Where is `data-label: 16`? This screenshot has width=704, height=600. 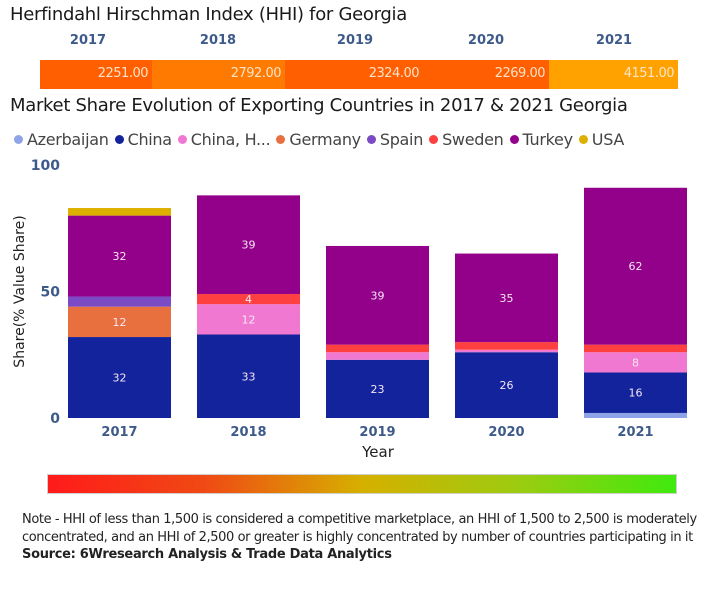 data-label: 16 is located at coordinates (636, 393).